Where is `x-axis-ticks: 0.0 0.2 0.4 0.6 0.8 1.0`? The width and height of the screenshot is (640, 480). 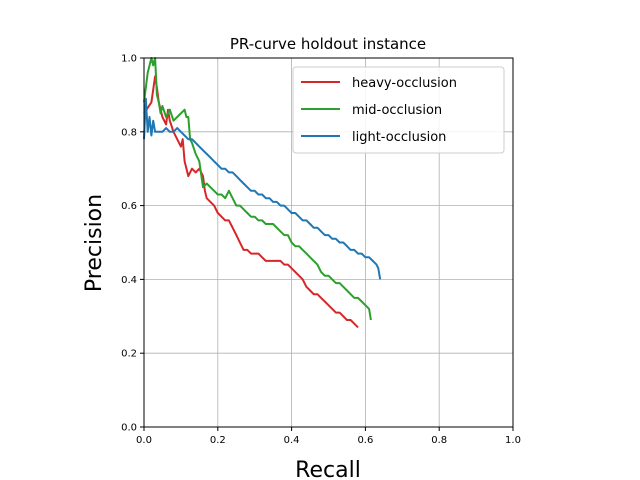
x-axis-ticks: 0.0 0.2 0.4 0.6 0.8 1.0 is located at coordinates (328, 436).